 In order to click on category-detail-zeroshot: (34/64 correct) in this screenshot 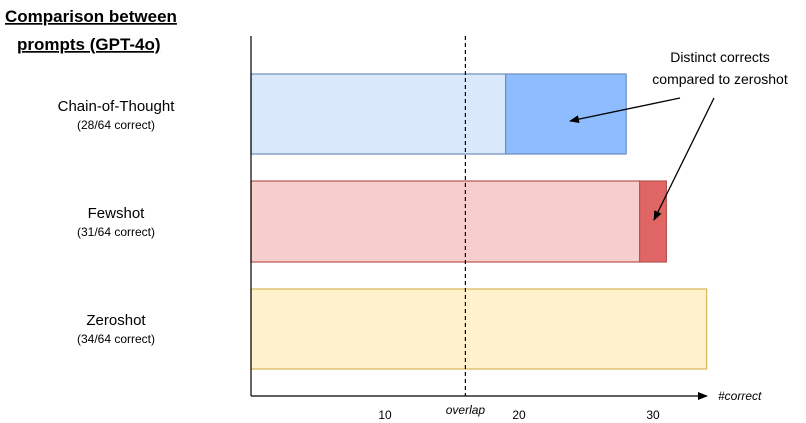, I will do `click(116, 339)`.